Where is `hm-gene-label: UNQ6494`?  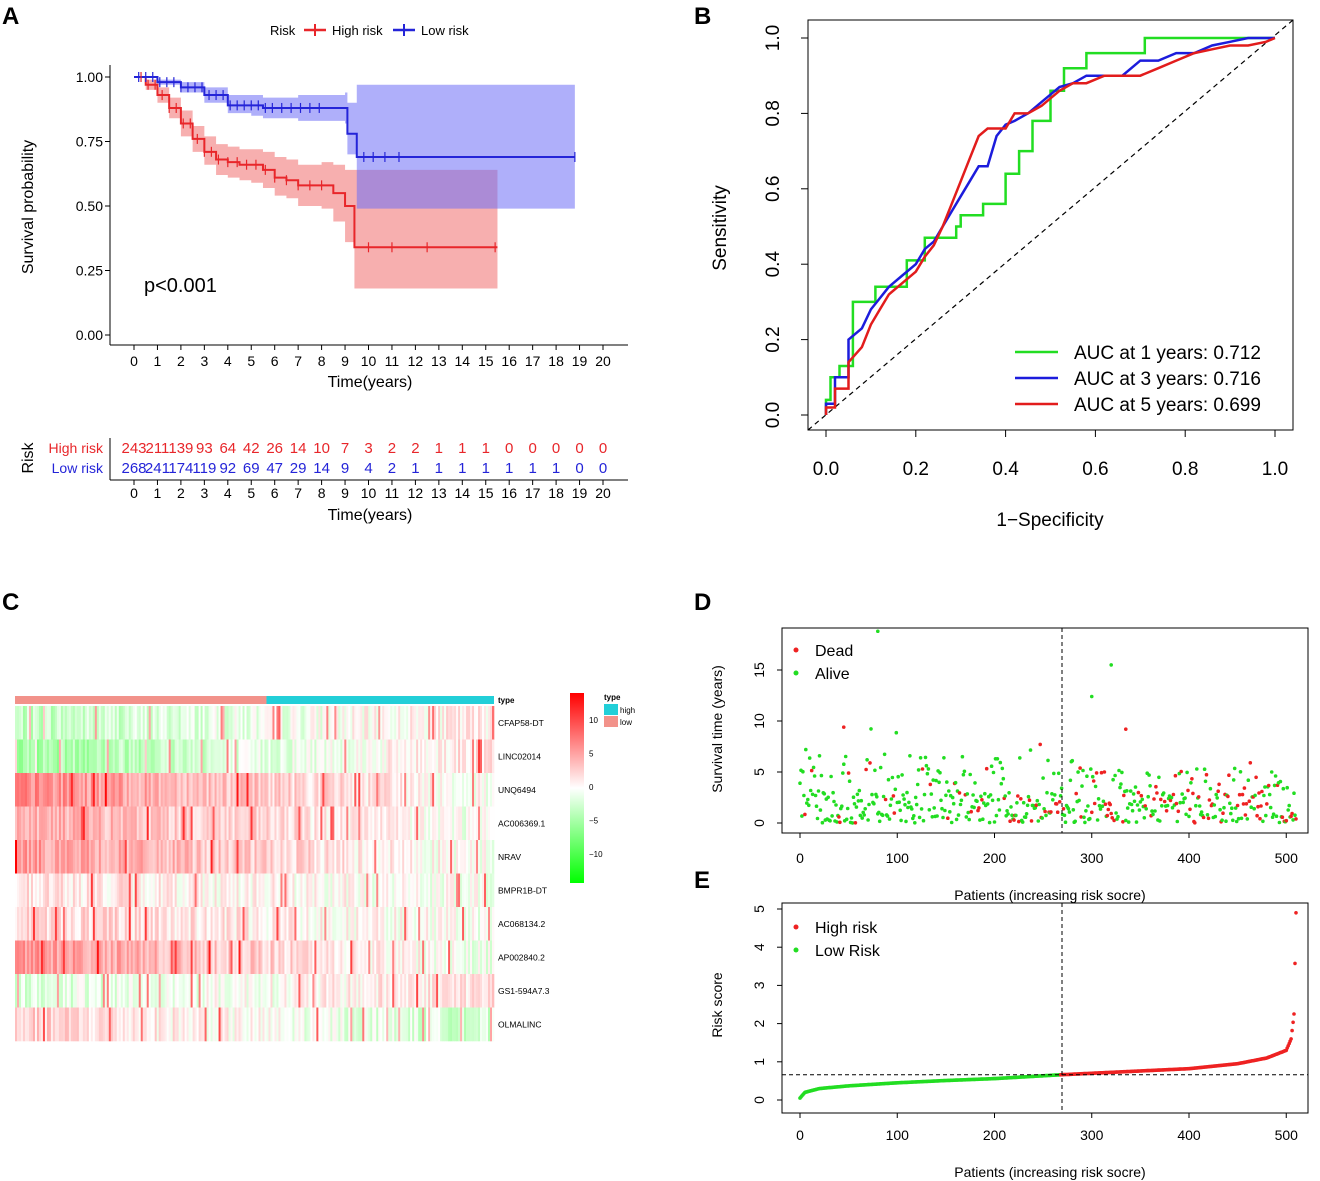
hm-gene-label: UNQ6494 is located at coordinates (517, 790).